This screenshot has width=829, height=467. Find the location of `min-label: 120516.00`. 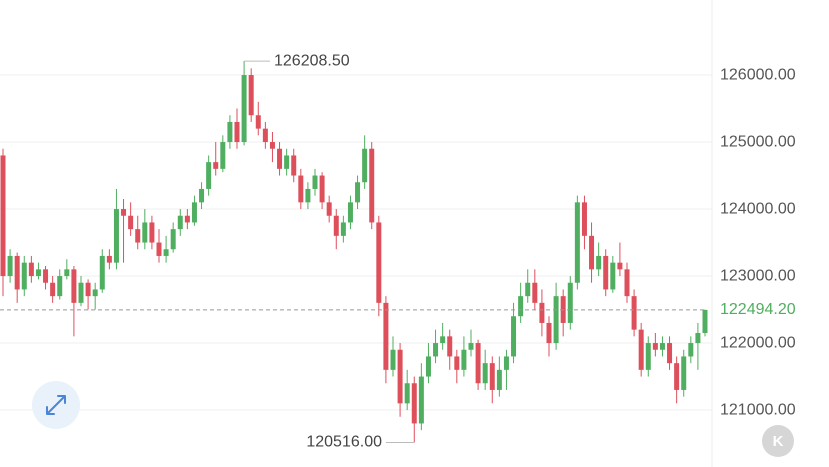

min-label: 120516.00 is located at coordinates (344, 442).